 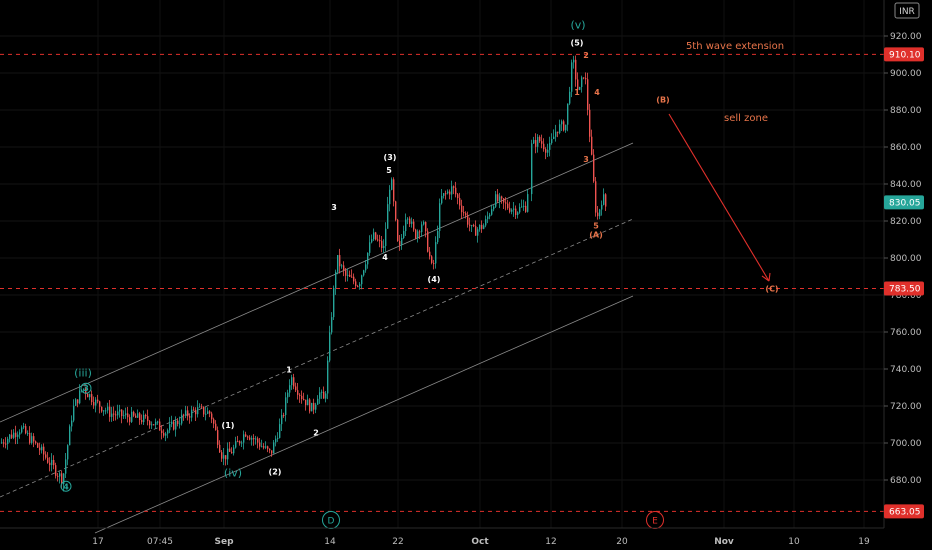 I want to click on y-tick-label: 840.00, so click(x=906, y=185).